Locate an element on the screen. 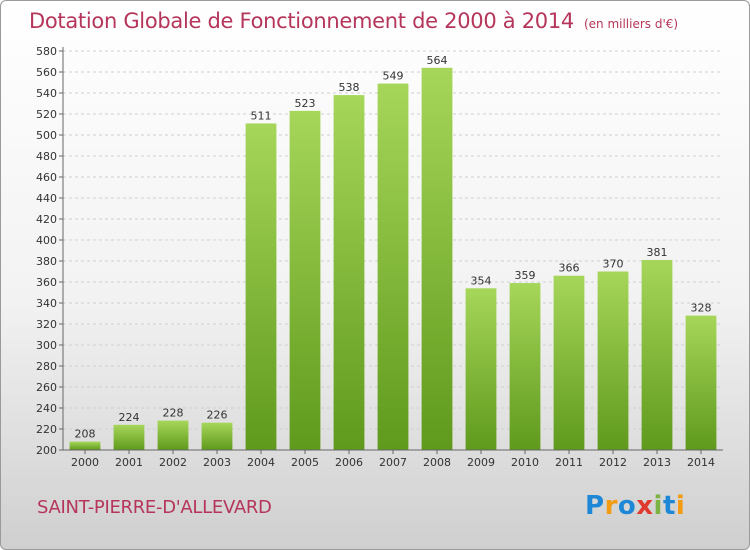 This screenshot has height=550, width=750. x-tick-label: 2012 is located at coordinates (613, 462).